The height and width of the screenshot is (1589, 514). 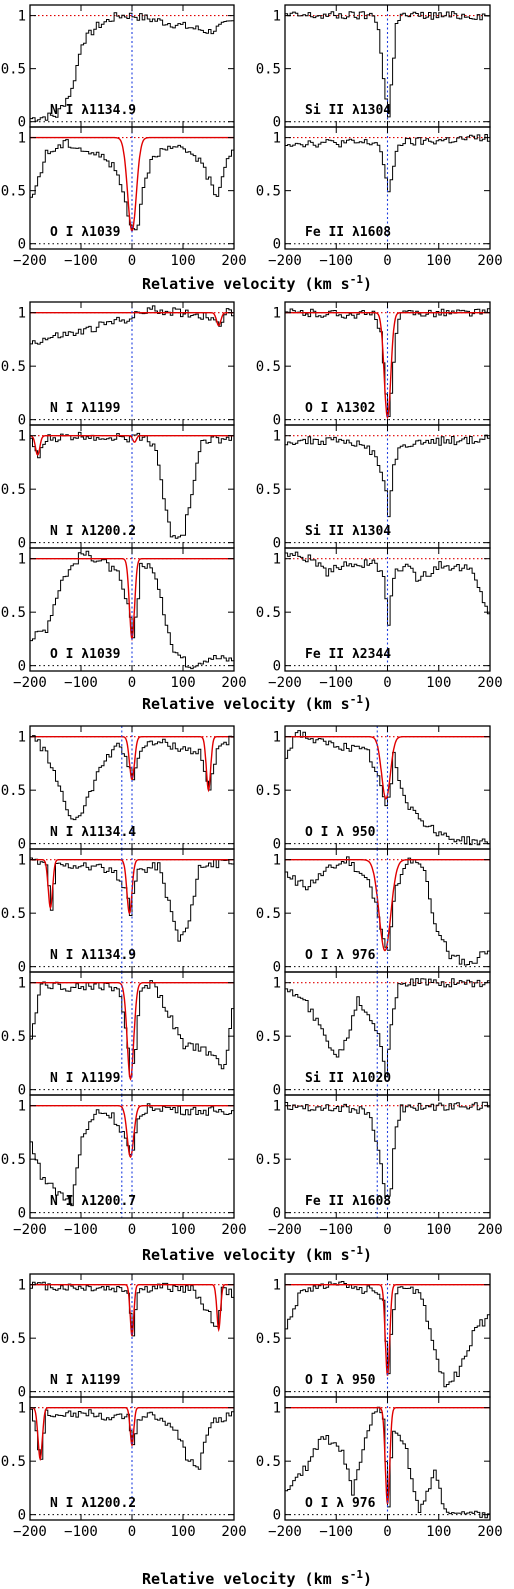 I want to click on transition-label: O I λ1039, so click(x=85, y=654).